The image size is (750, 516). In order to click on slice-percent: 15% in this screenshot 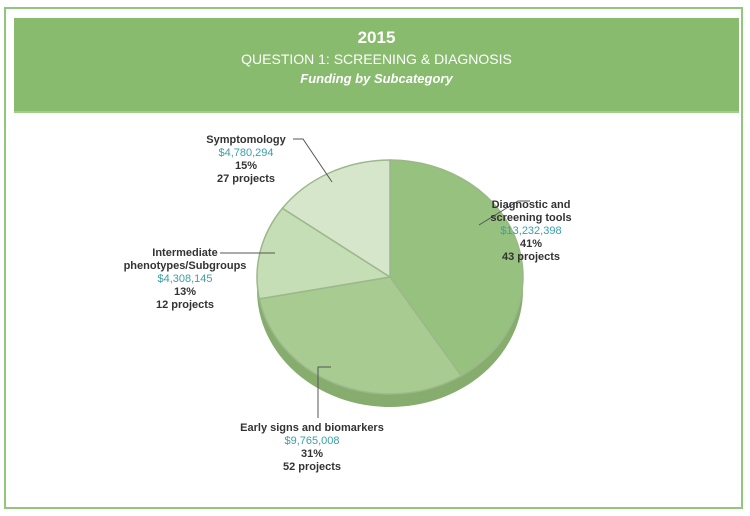, I will do `click(246, 166)`.